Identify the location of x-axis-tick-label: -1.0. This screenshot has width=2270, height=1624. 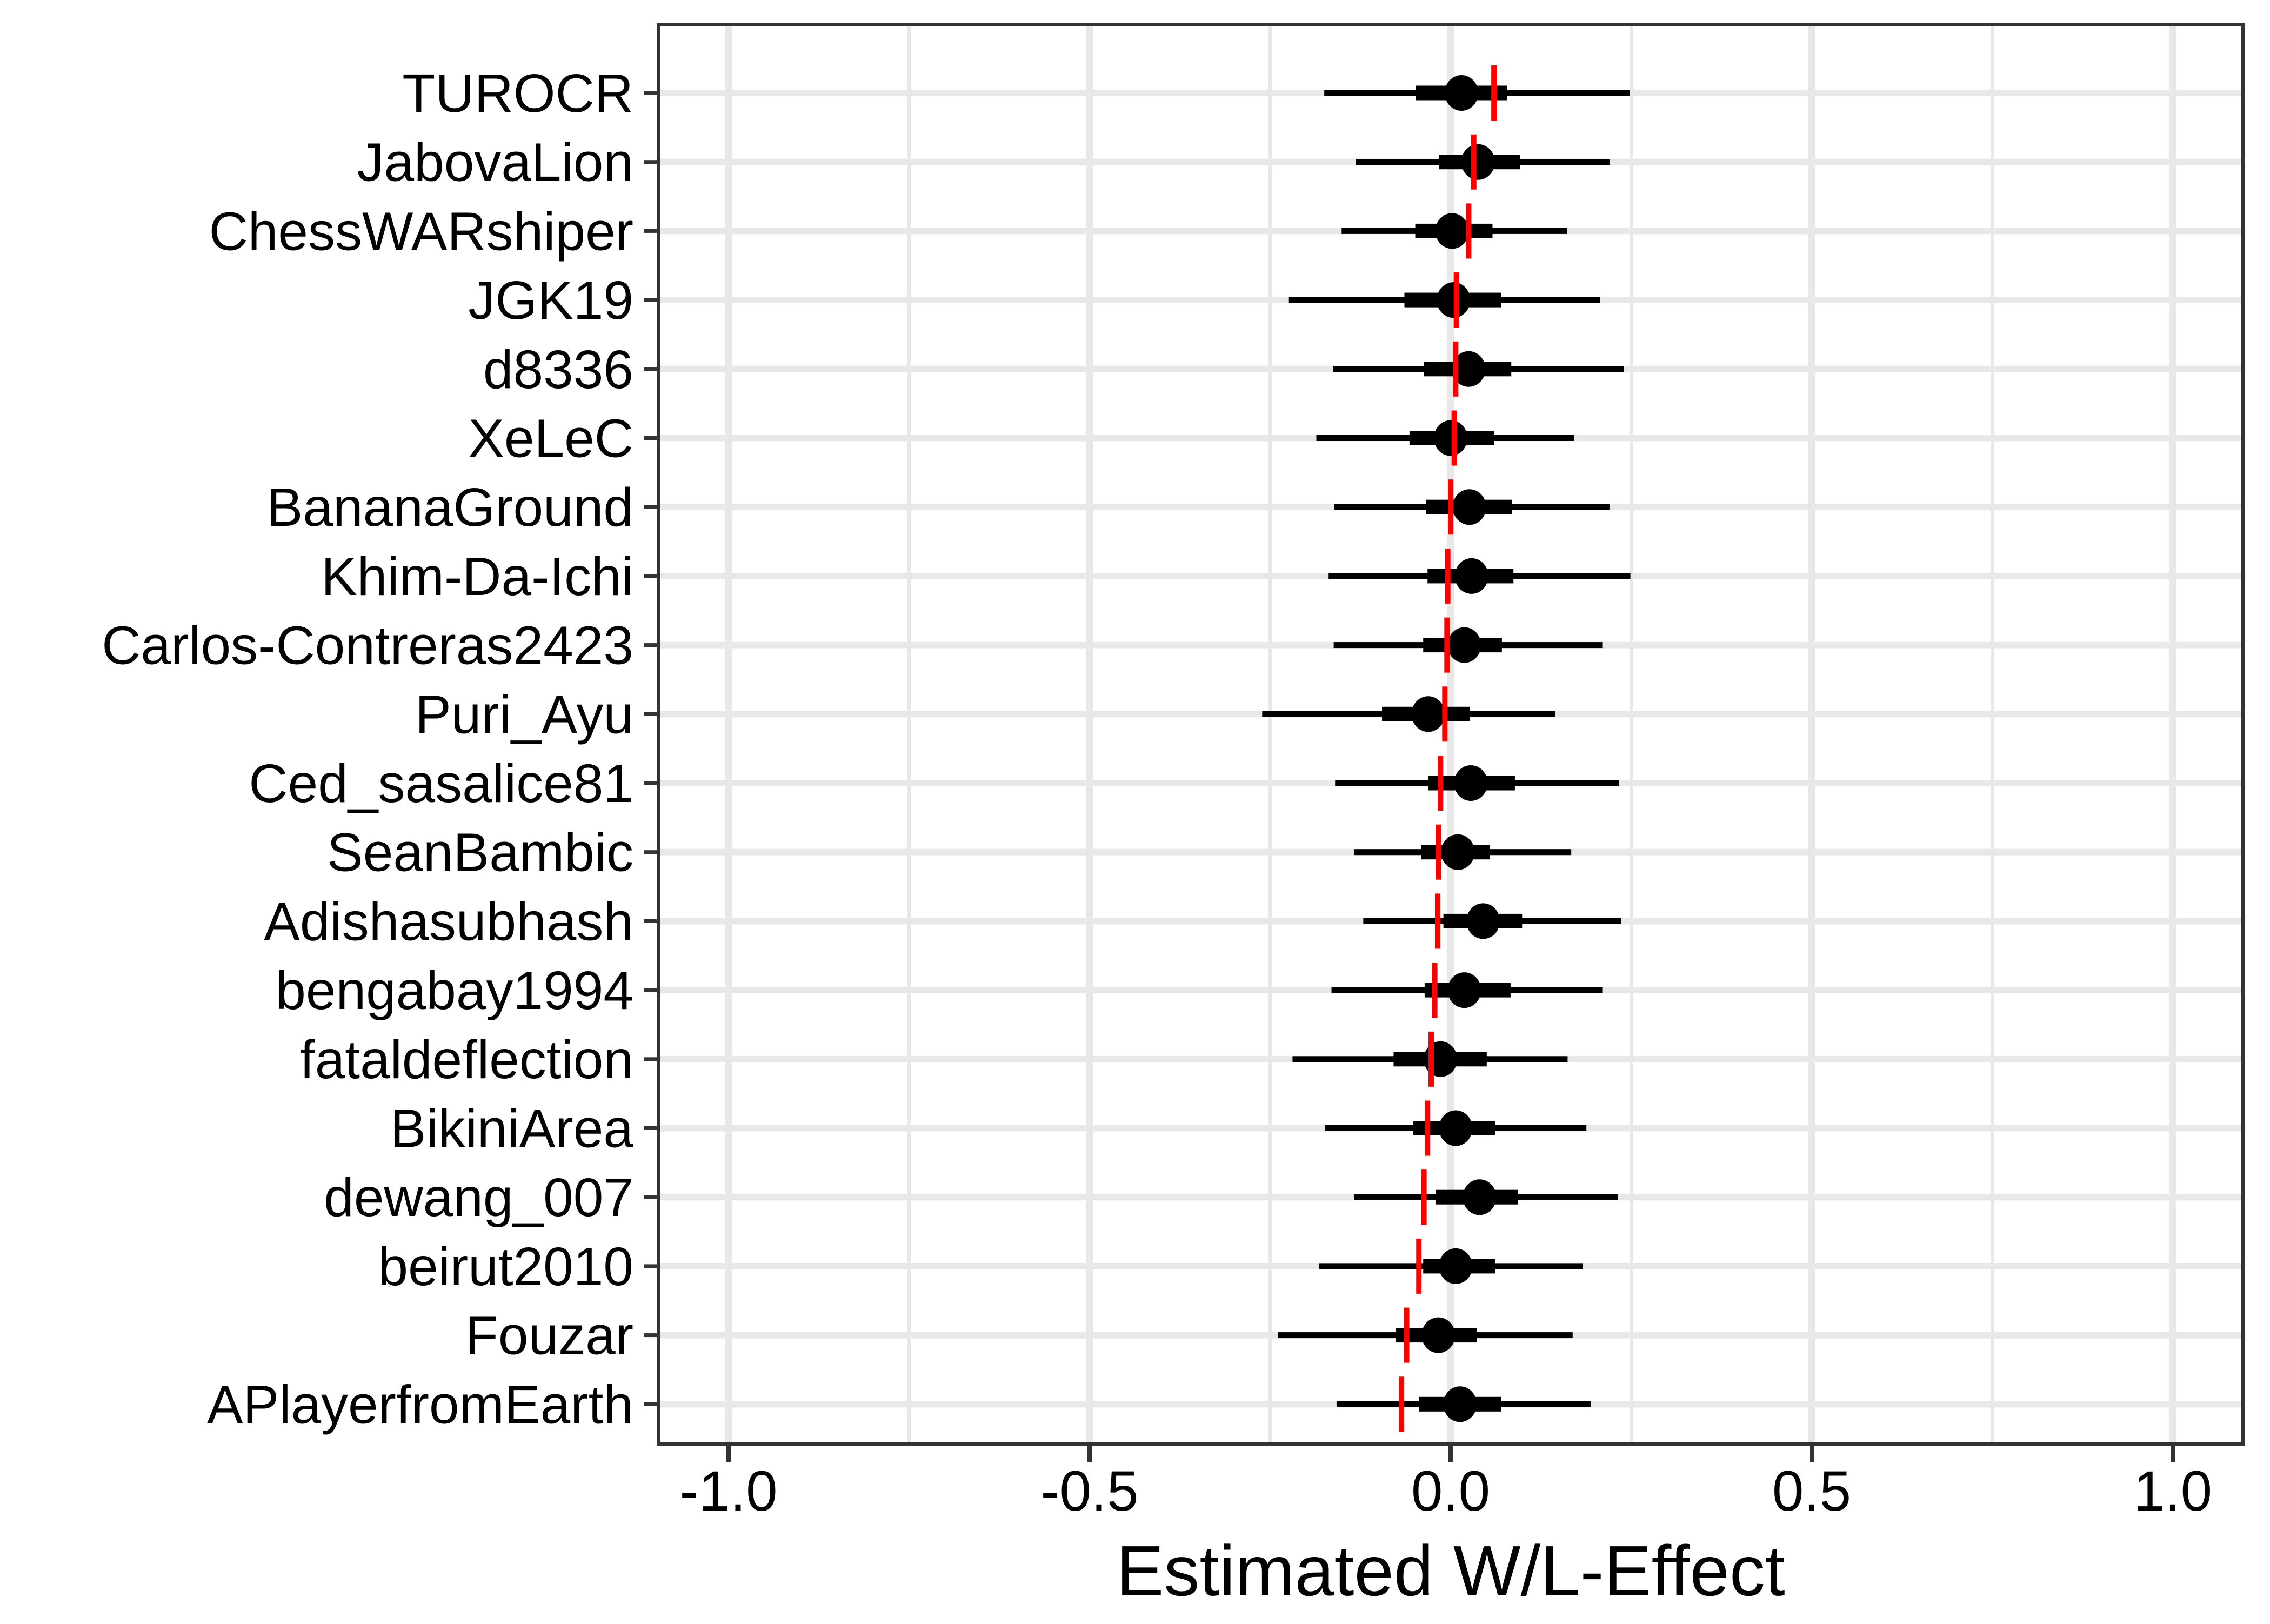
(729, 1491).